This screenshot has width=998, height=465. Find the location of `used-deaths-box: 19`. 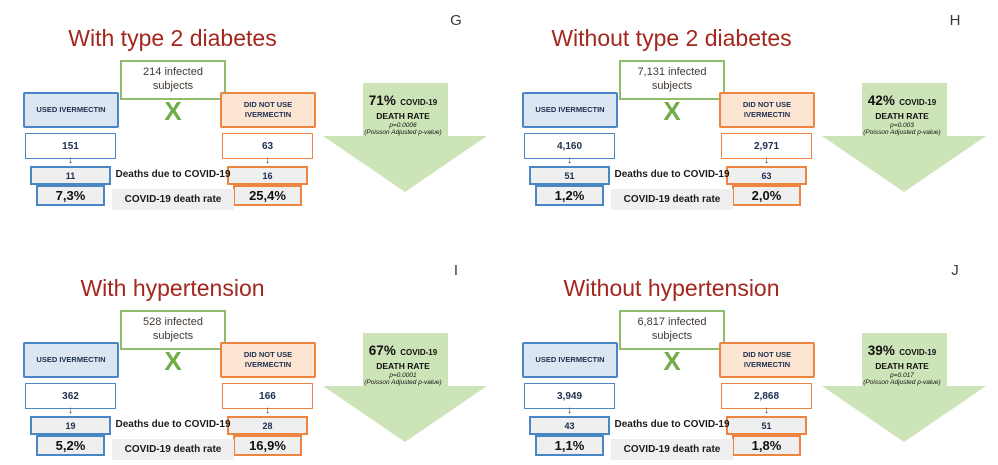

used-deaths-box: 19 is located at coordinates (70, 425).